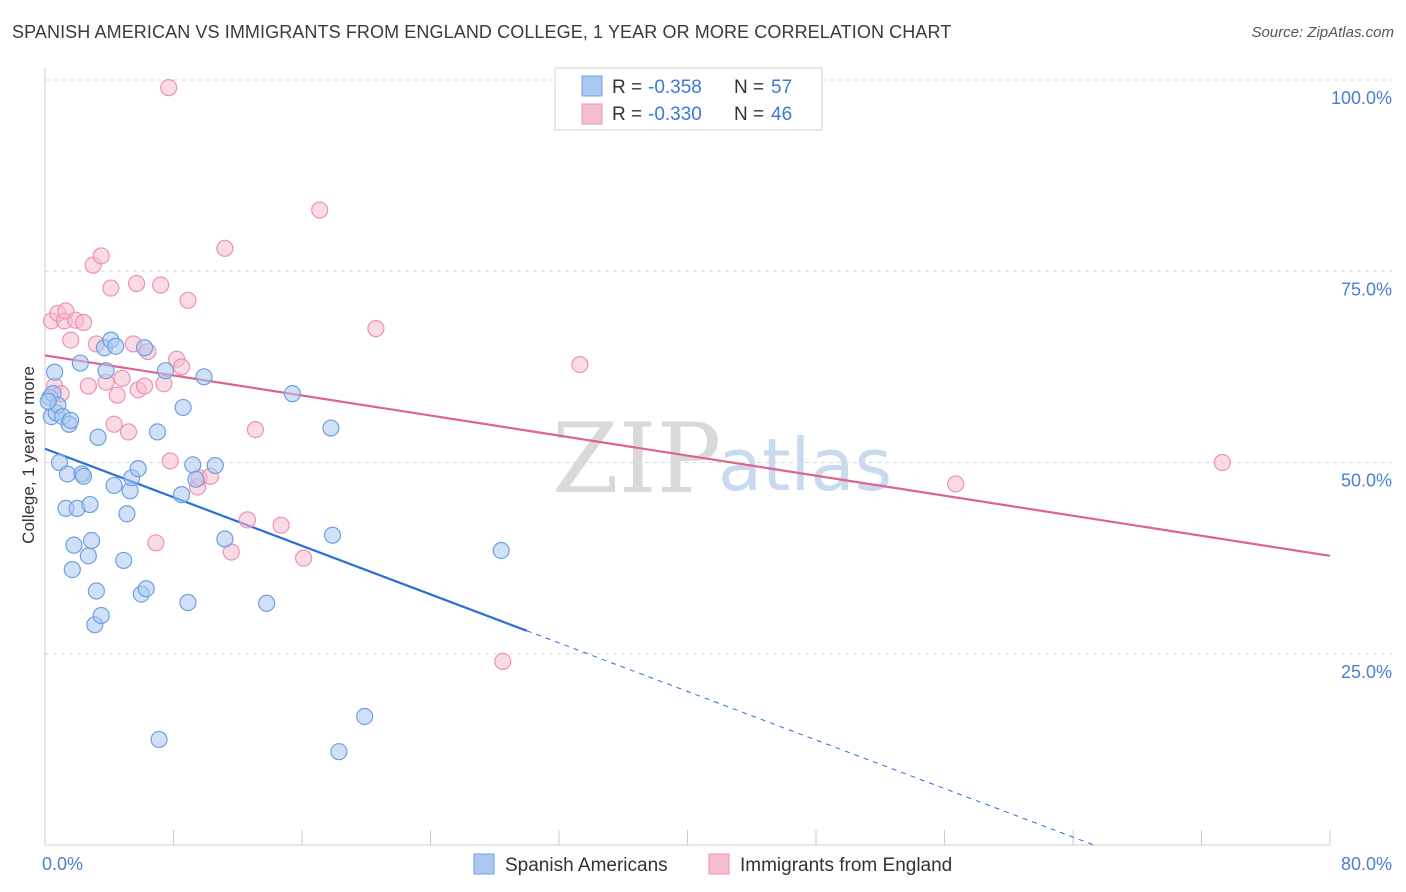  What do you see at coordinates (810, 738) in the screenshot?
I see `trend-line-spanish-americans-extension` at bounding box center [810, 738].